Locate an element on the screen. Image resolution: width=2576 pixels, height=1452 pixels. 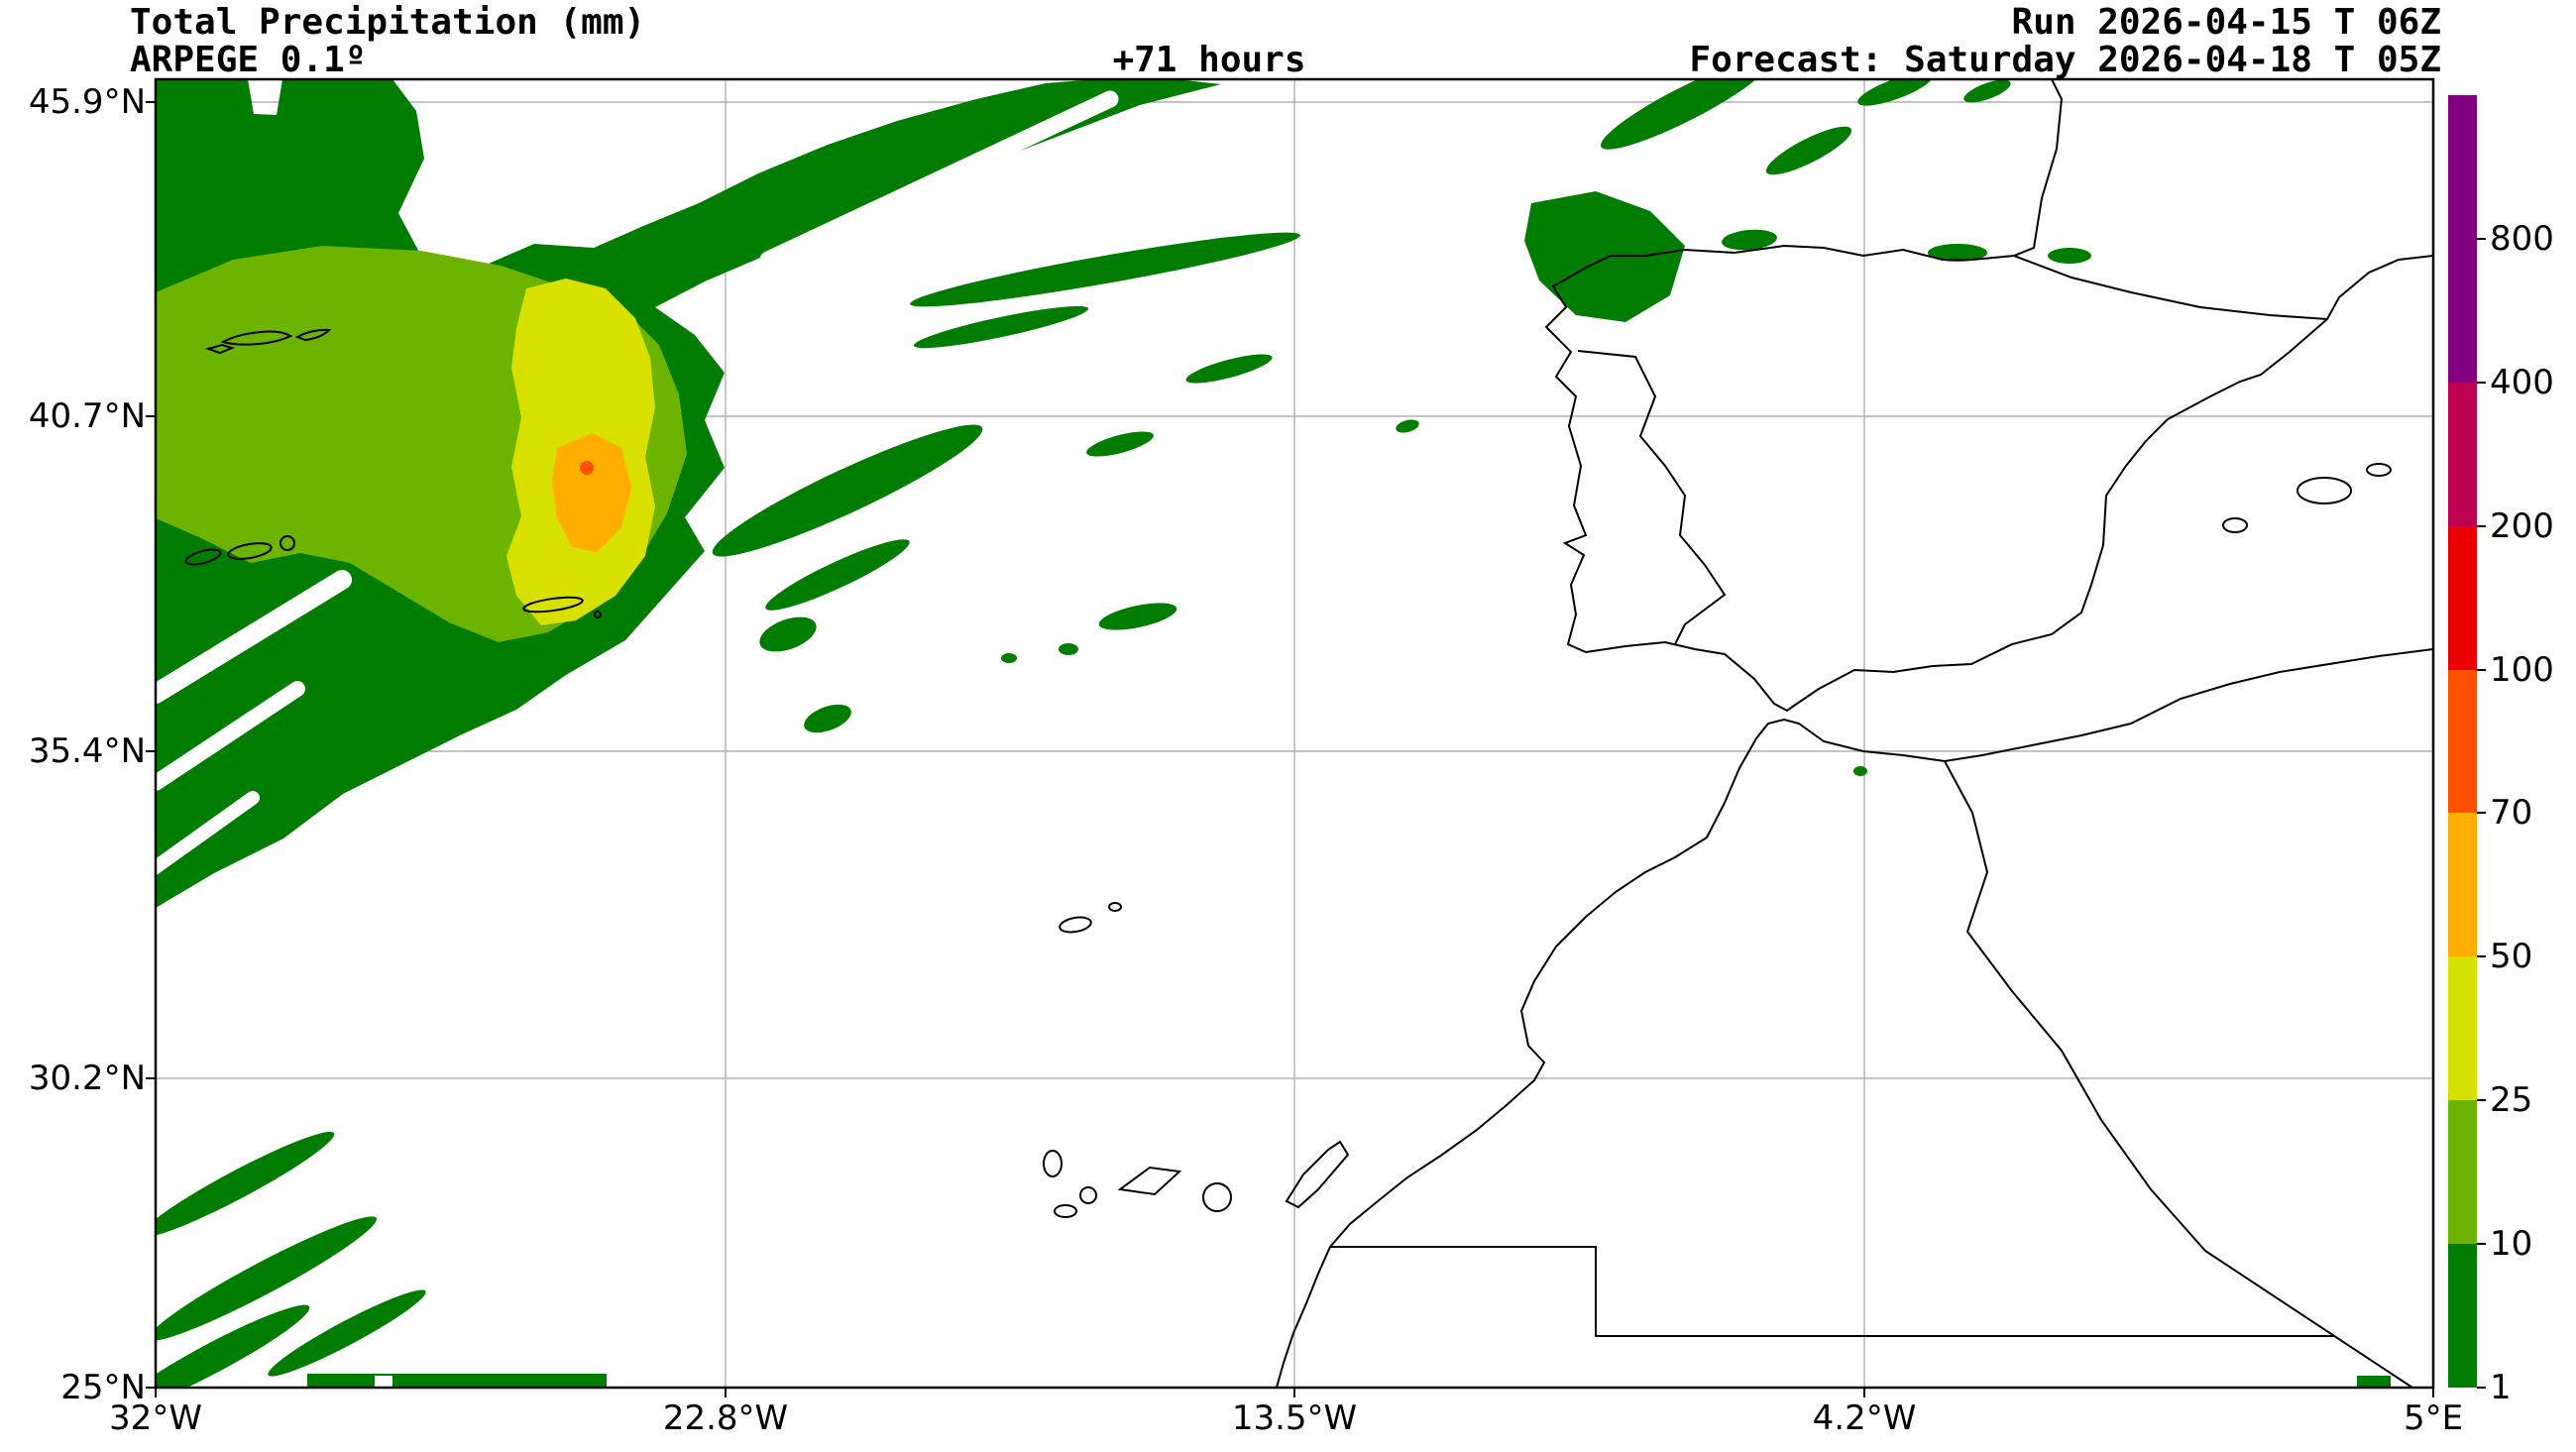
canary-la-palma is located at coordinates (1053, 1163).